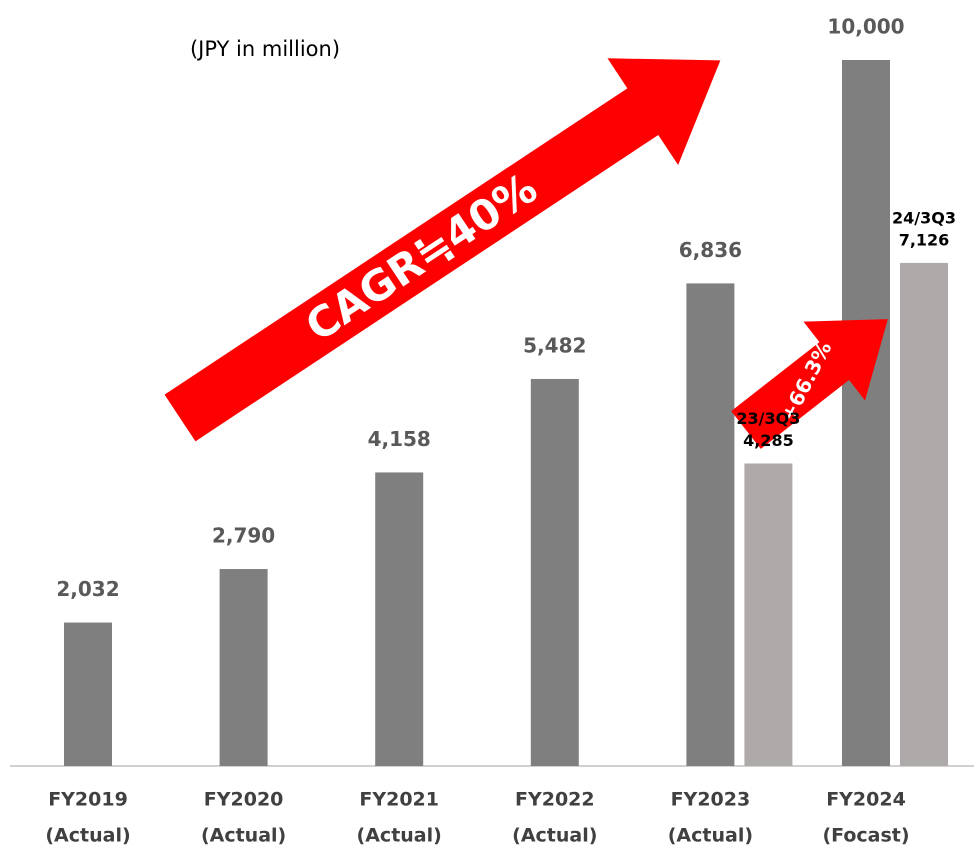 This screenshot has height=850, width=974. Describe the element at coordinates (265, 49) in the screenshot. I see `unit-note: (JPY in million)` at that location.